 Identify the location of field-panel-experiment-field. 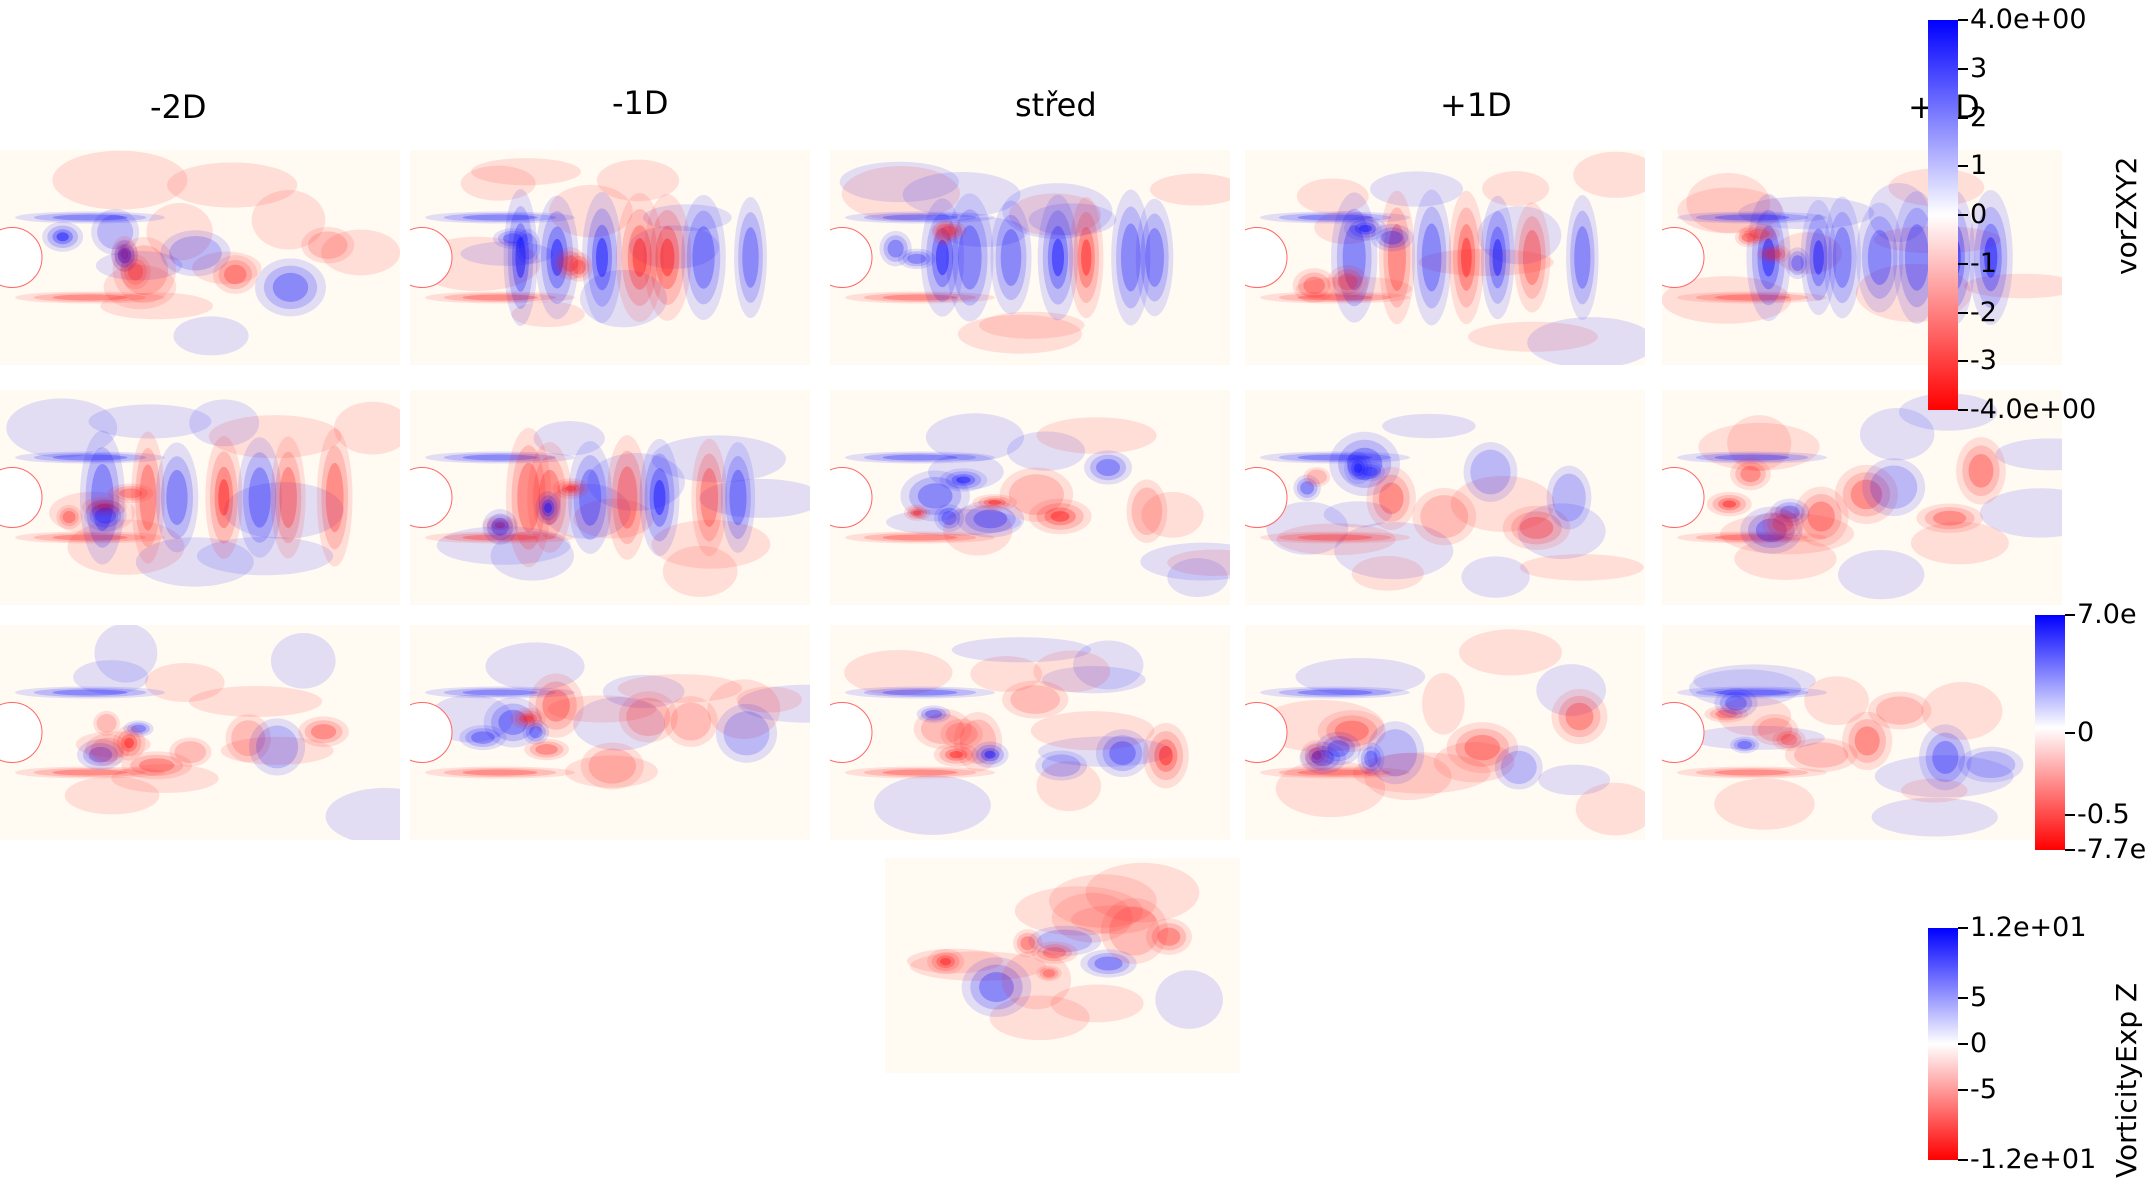
(1064, 951).